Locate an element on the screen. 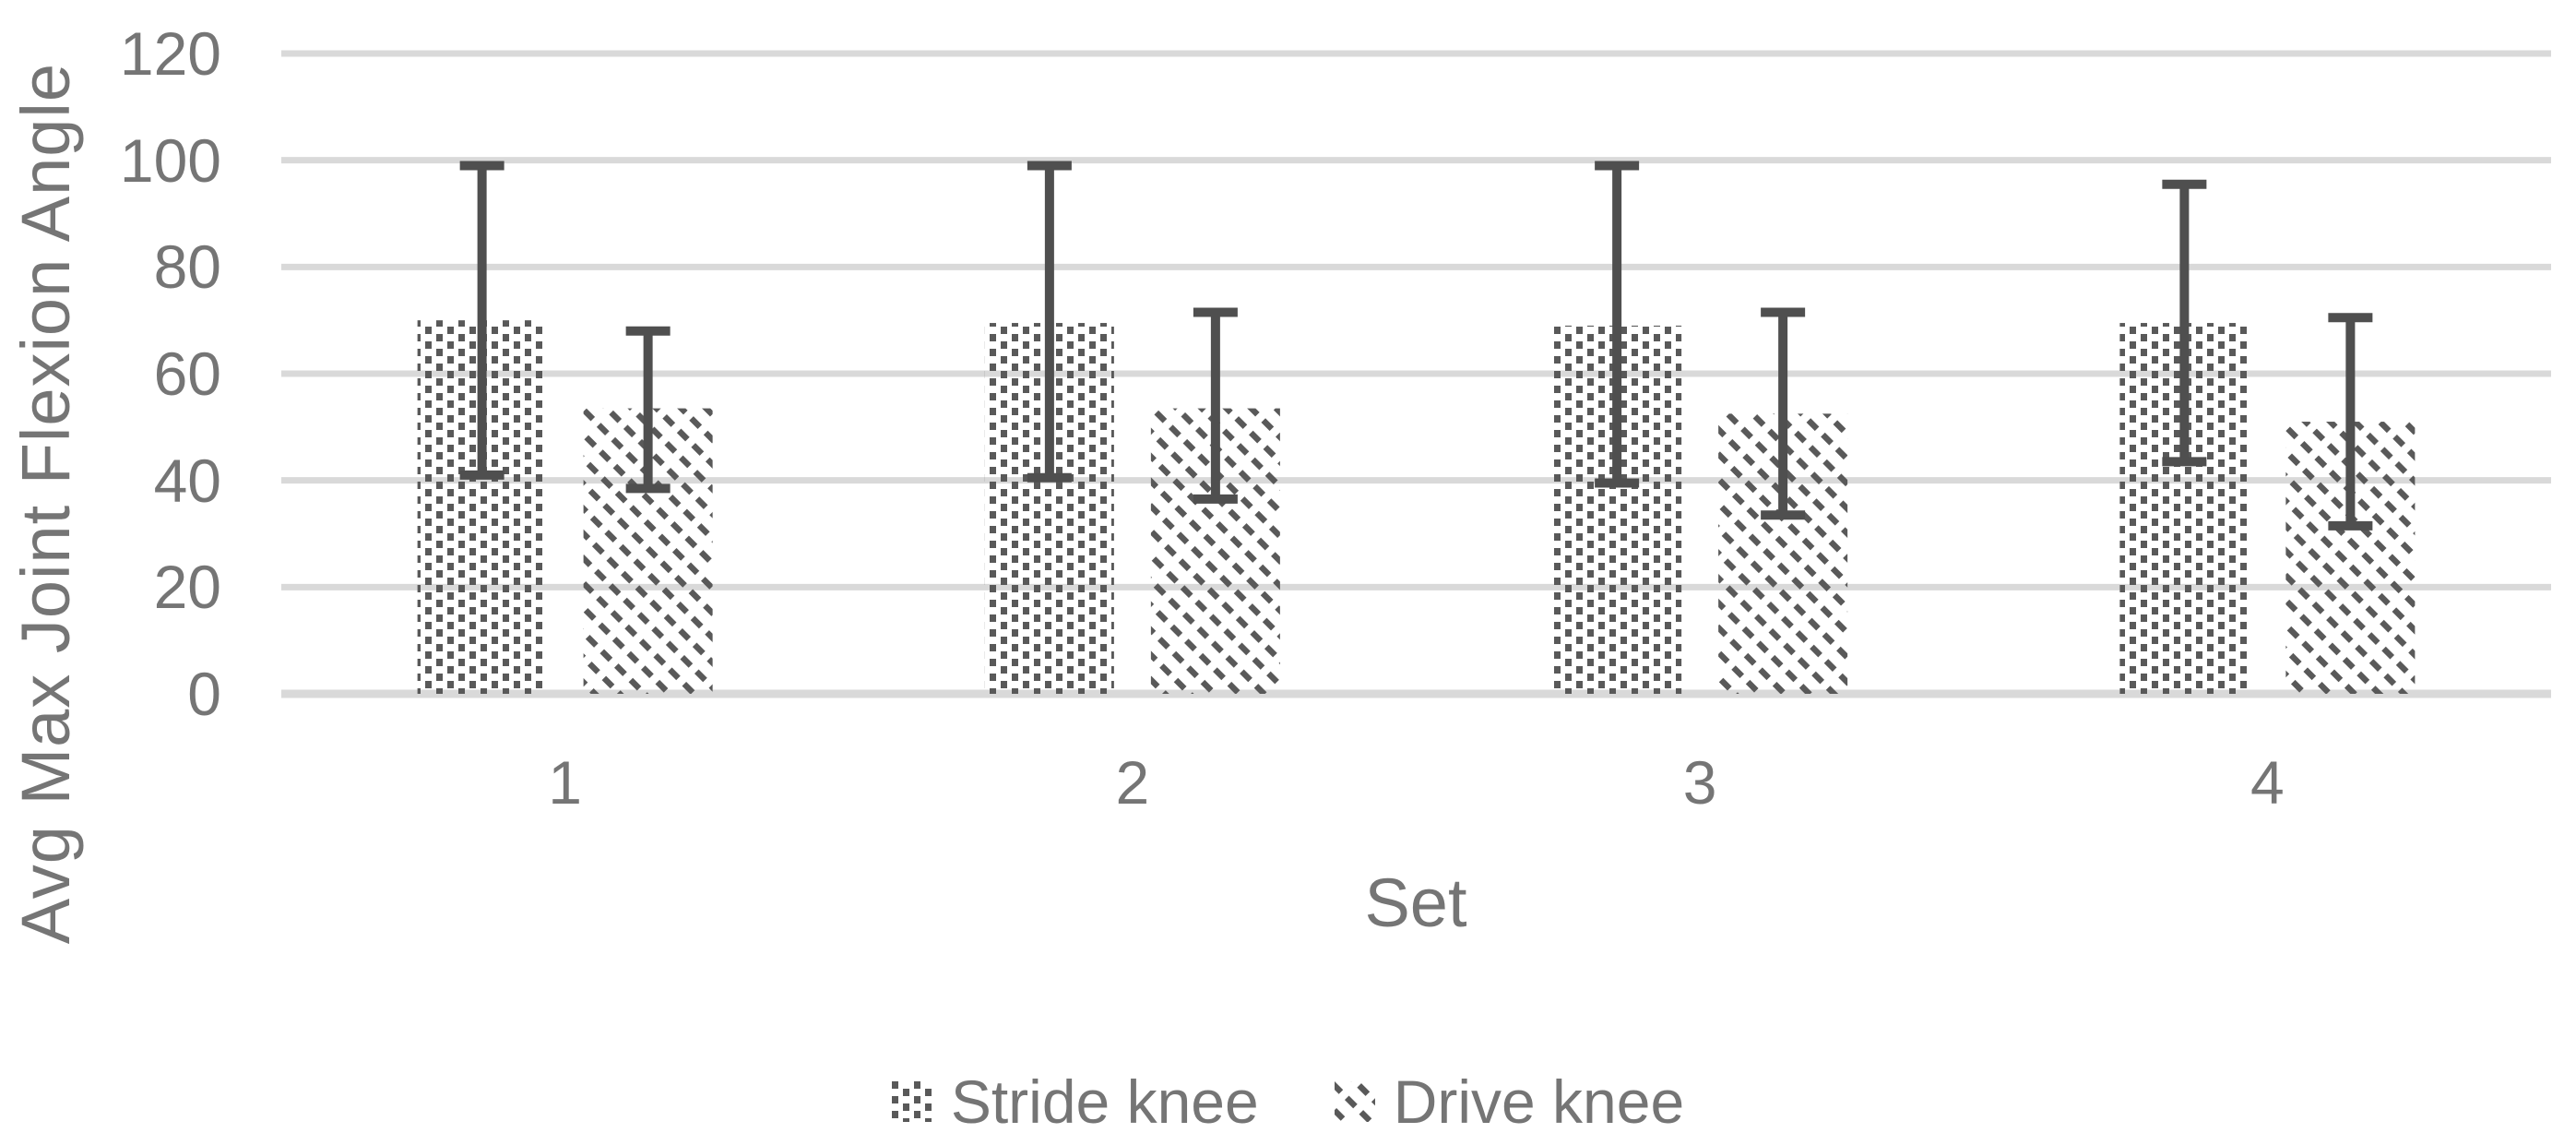 Image resolution: width=2576 pixels, height=1145 pixels. legend-item-drive-knee: Drive knee is located at coordinates (1509, 1102).